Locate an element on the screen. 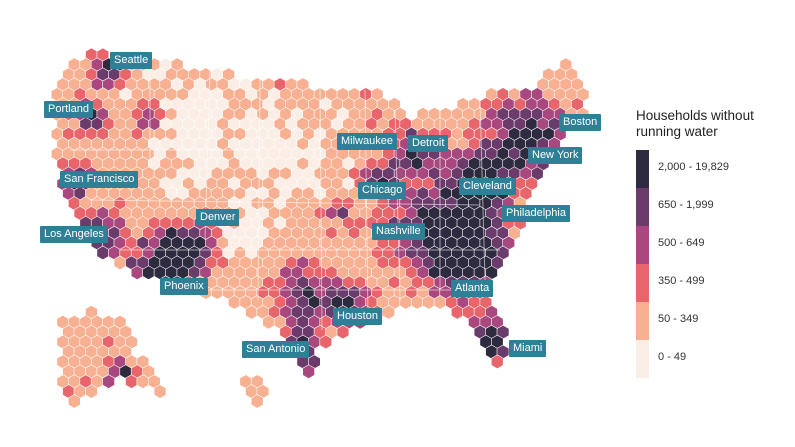 The width and height of the screenshot is (795, 447). city-label-detroit: Detroit is located at coordinates (428, 143).